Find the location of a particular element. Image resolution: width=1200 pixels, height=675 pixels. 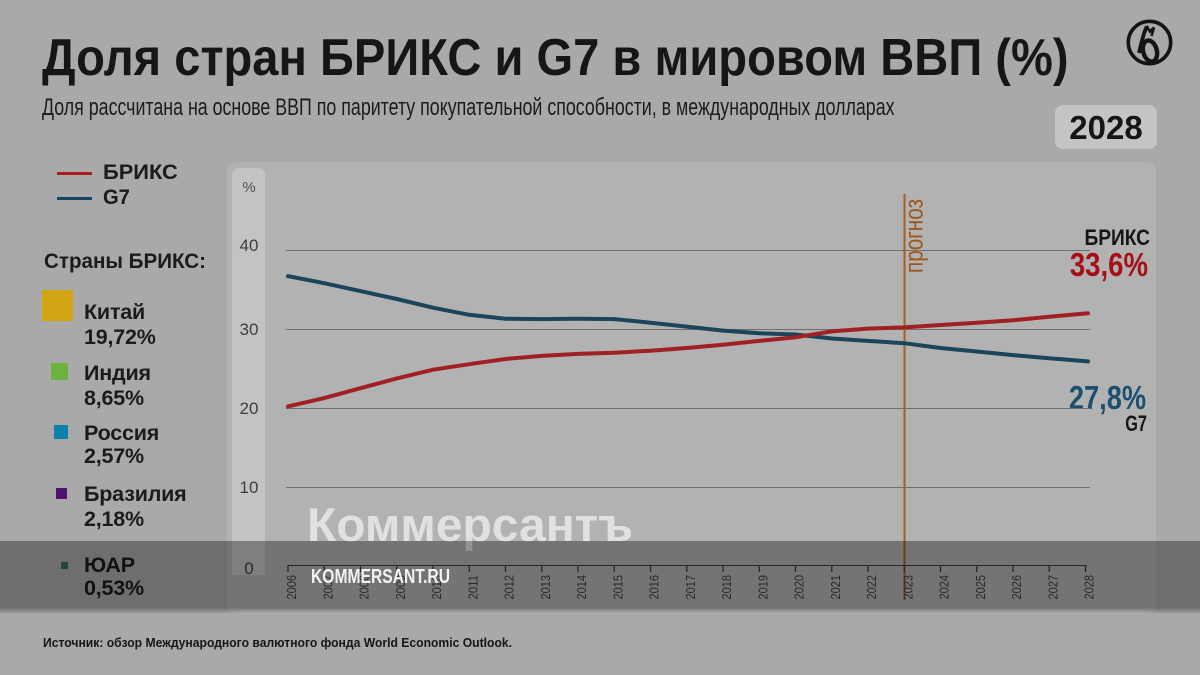

svg-text: 2007 is located at coordinates (327, 587).